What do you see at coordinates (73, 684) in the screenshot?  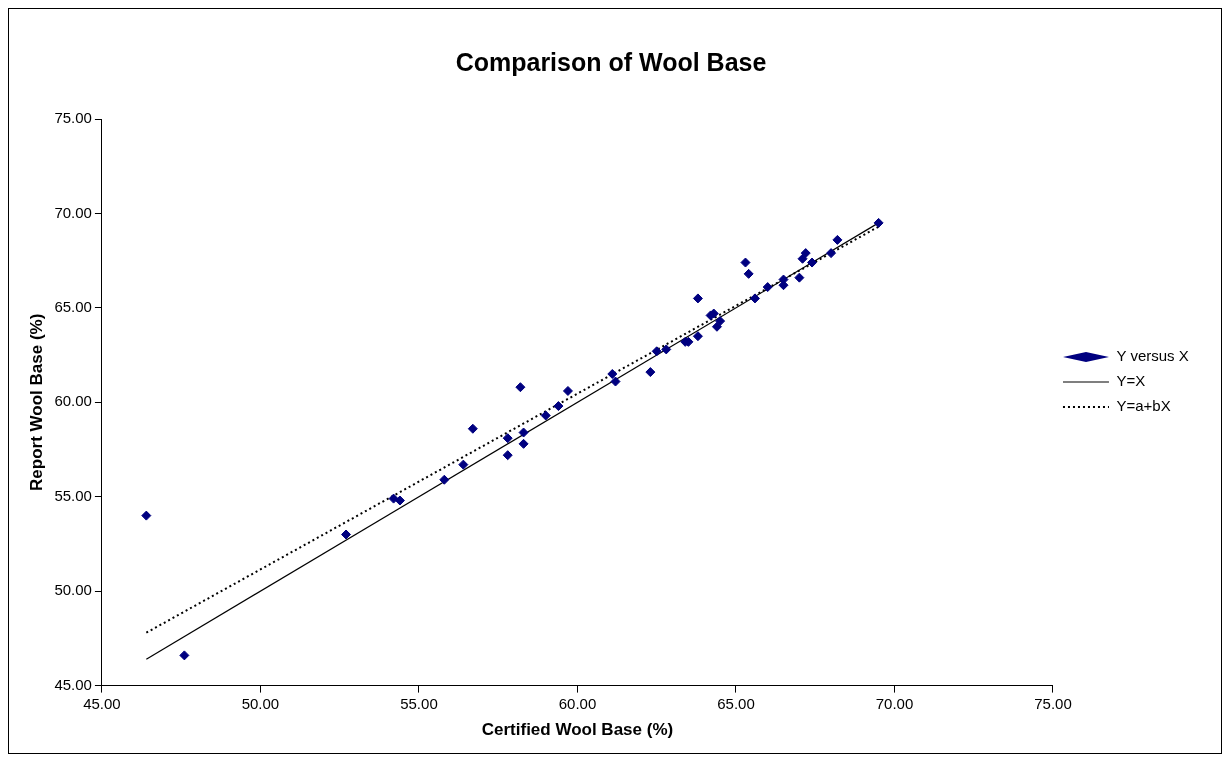 I see `y-tick-label: 45.00` at bounding box center [73, 684].